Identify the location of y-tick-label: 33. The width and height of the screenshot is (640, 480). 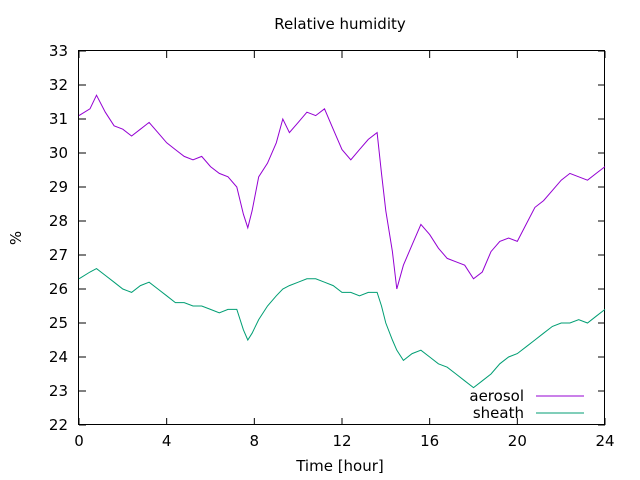
(58, 51).